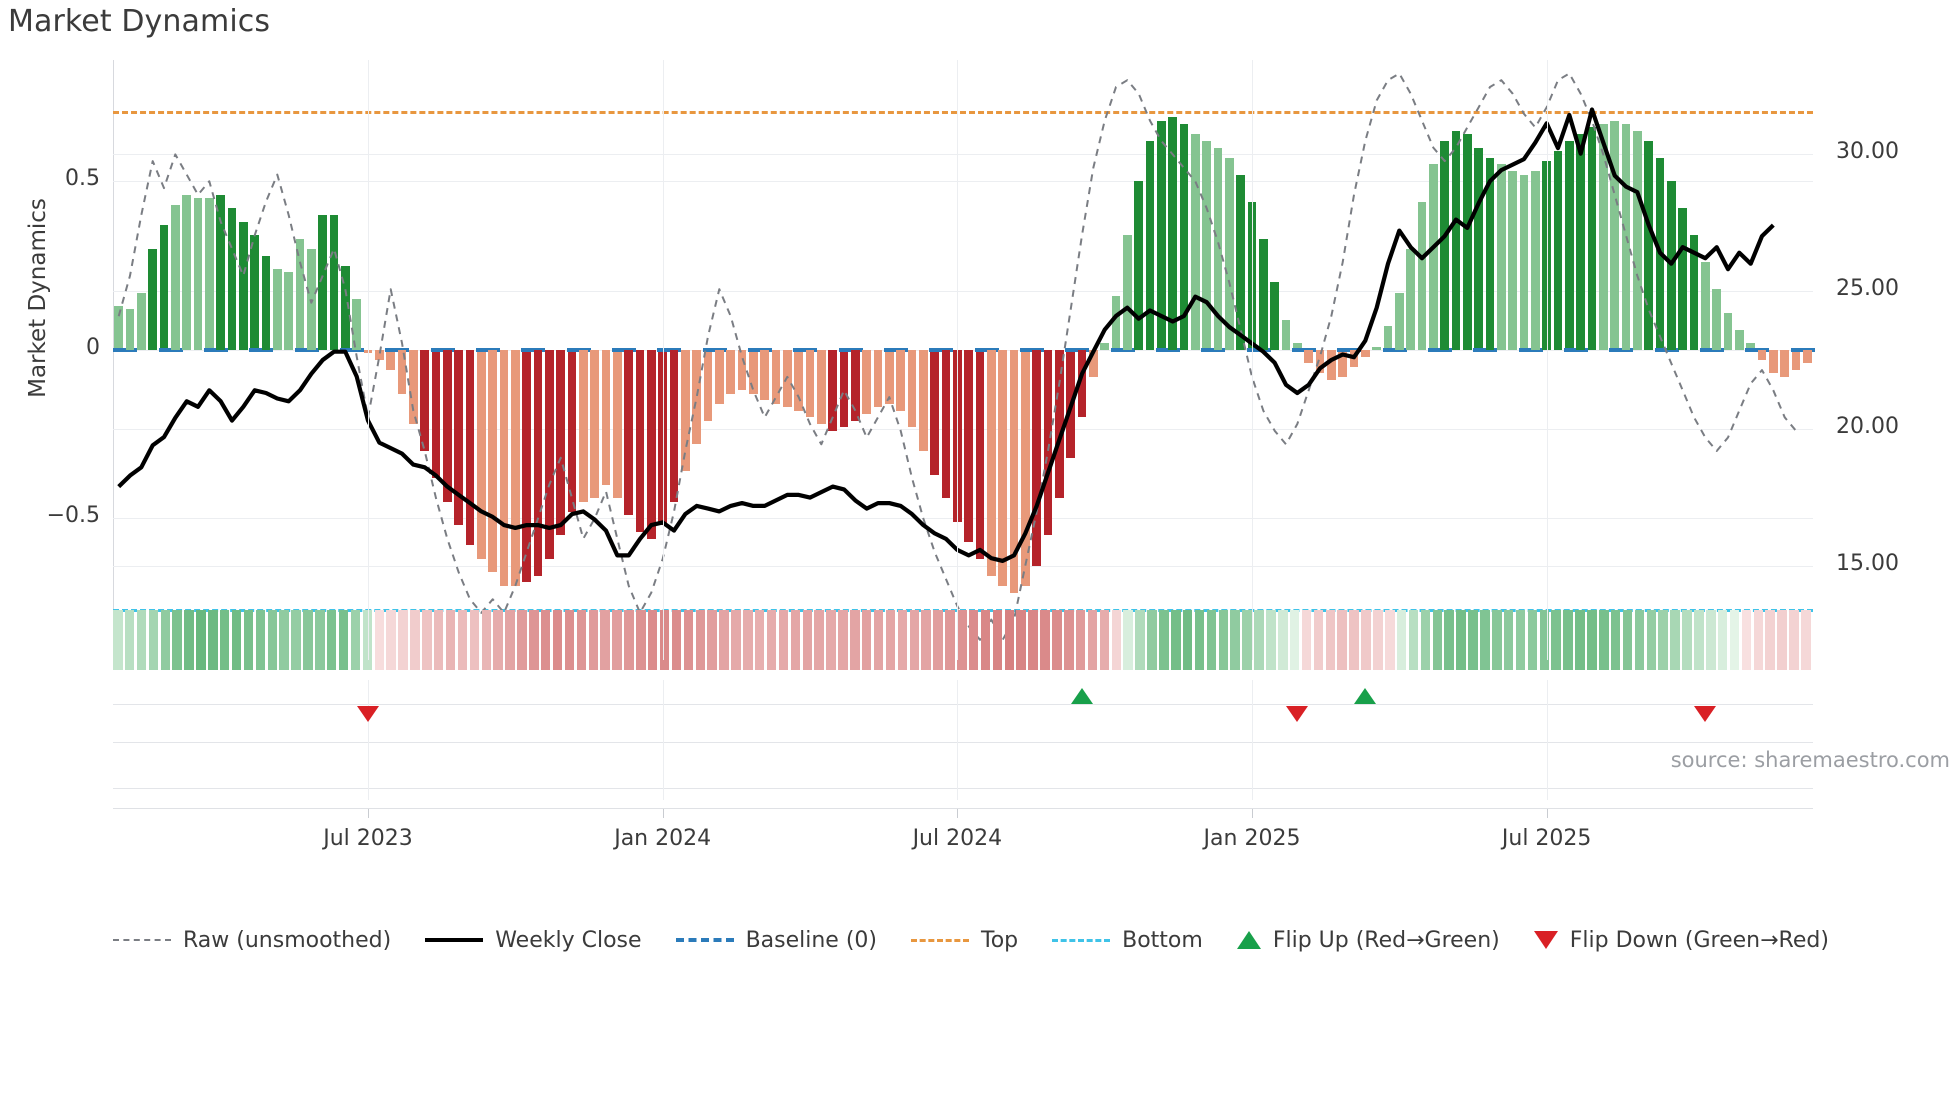 This screenshot has height=1102, width=1960. I want to click on legend-label: Flip Up (Red→Green), so click(1386, 940).